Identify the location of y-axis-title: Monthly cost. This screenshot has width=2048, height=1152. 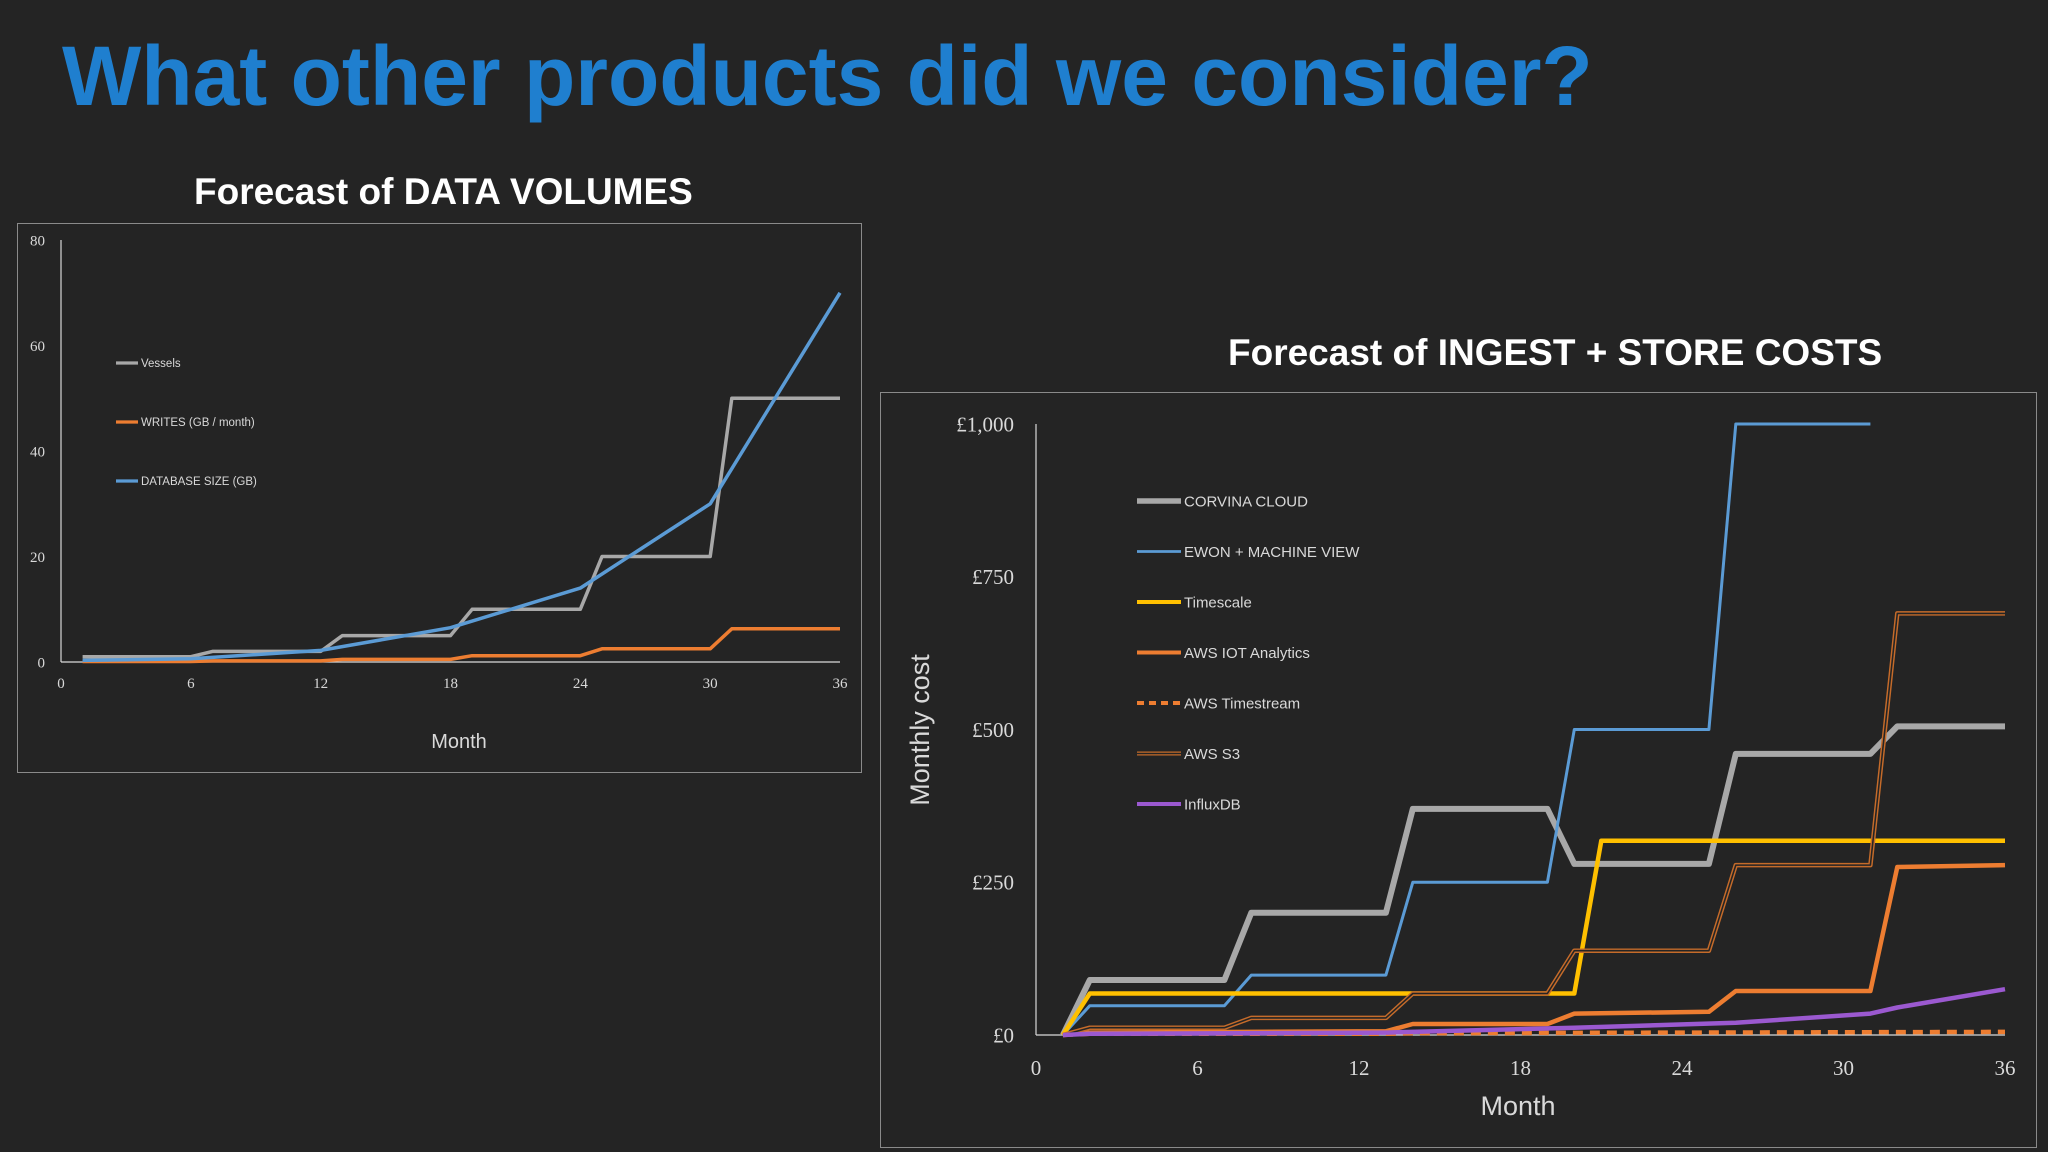
(920, 730).